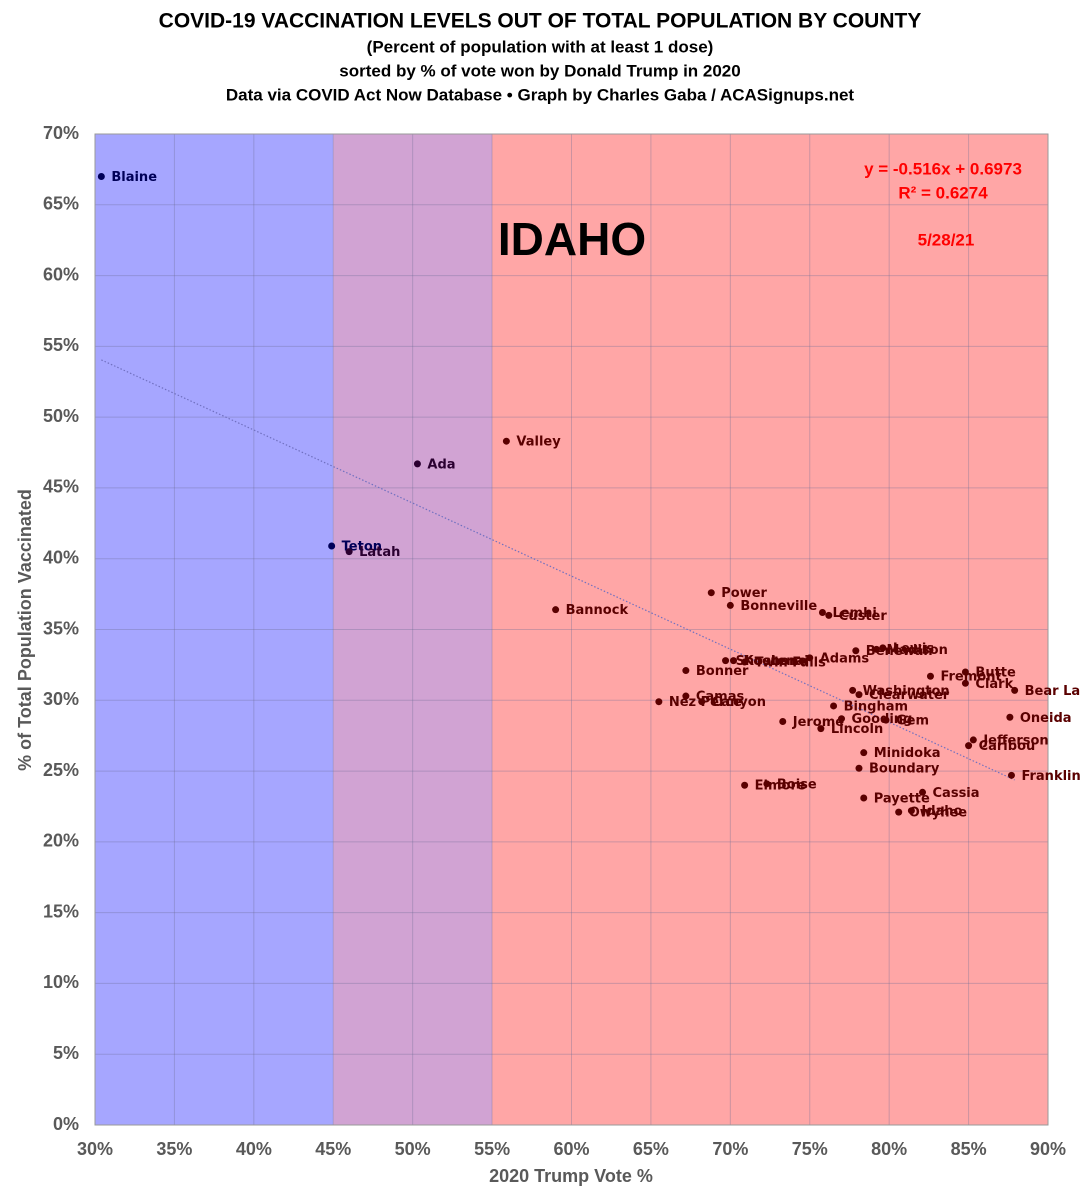  Describe the element at coordinates (61, 416) in the screenshot. I see `y-tick-label: 50%` at that location.